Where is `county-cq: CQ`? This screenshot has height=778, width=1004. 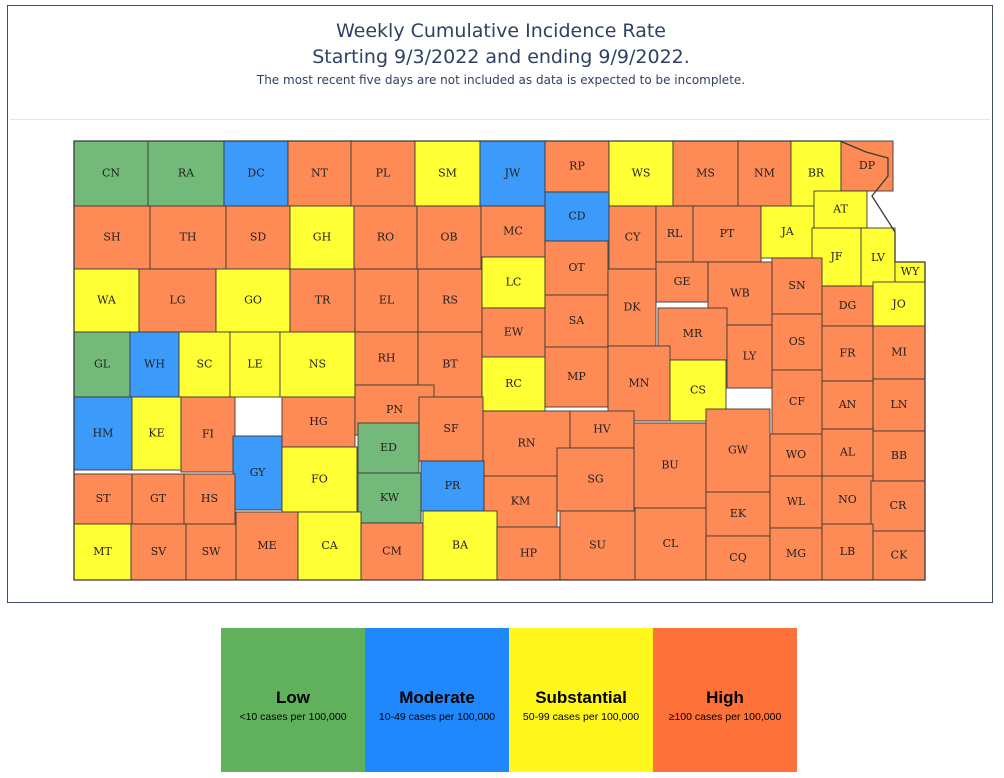
county-cq: CQ is located at coordinates (738, 558).